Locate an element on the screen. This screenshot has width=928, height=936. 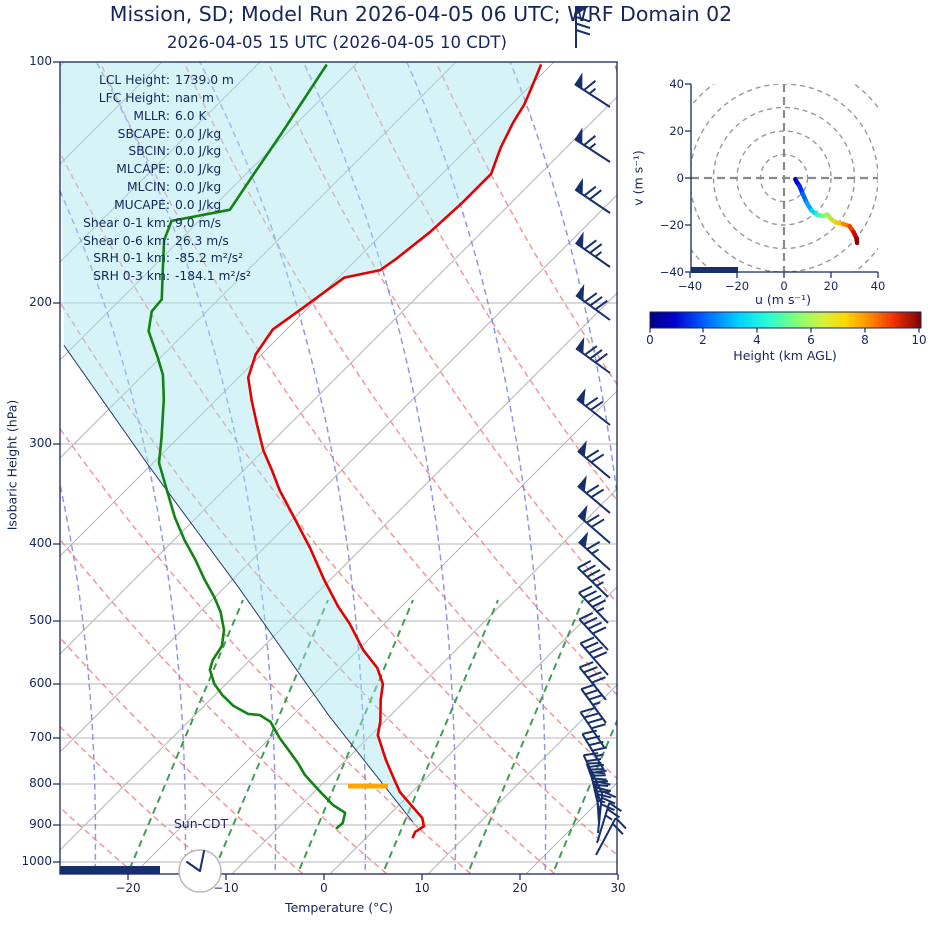
pressure-tick-label: 600 is located at coordinates (40, 683).